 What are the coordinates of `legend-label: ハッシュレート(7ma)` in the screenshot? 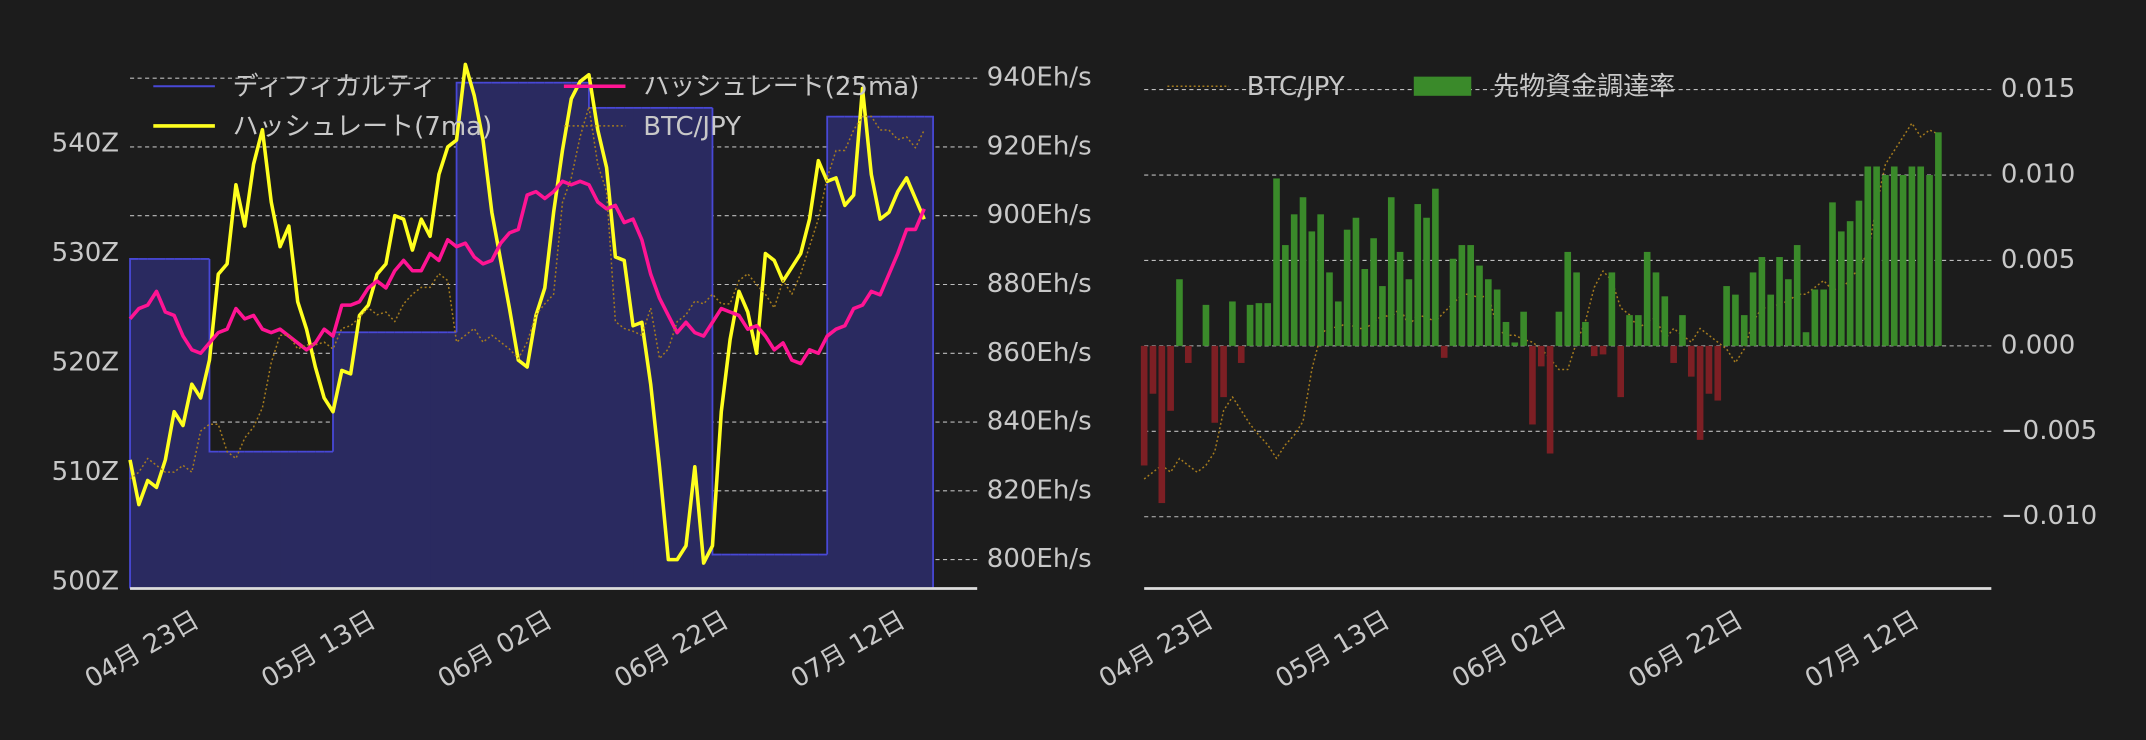 It's located at (363, 127).